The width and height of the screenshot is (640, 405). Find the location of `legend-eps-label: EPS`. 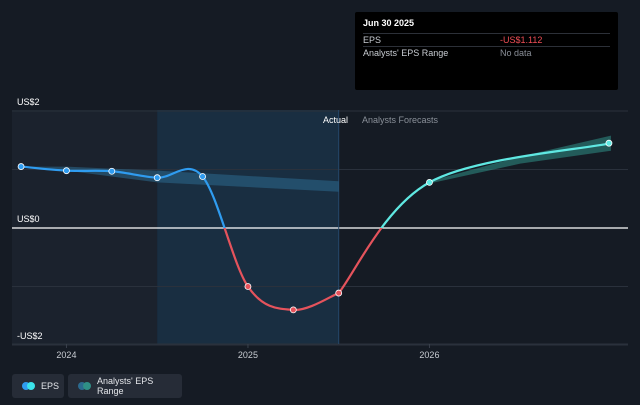

legend-eps-label: EPS is located at coordinates (50, 386).